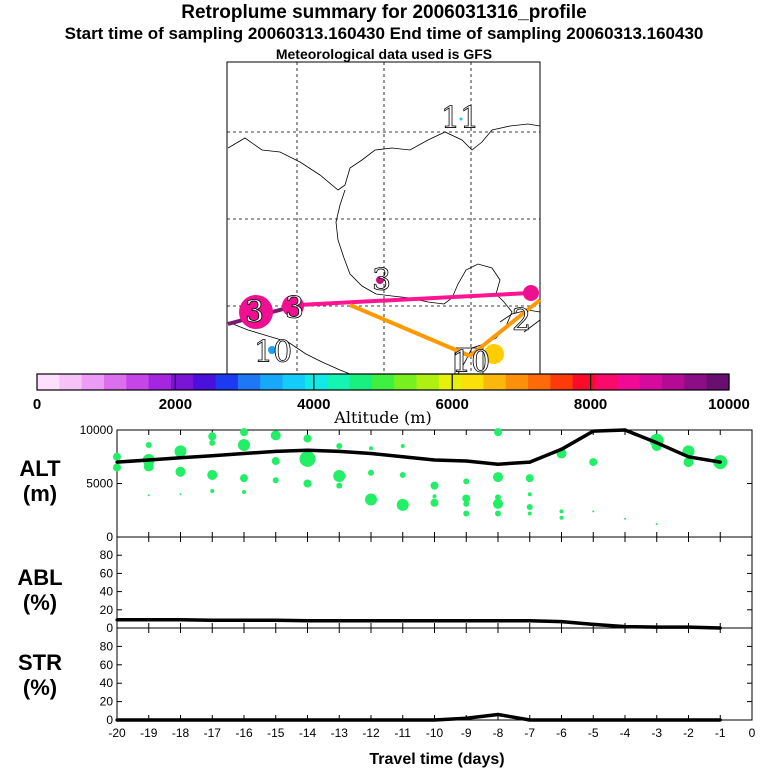  Describe the element at coordinates (494, 354) in the screenshot. I see `plume-circle-yellow` at that location.